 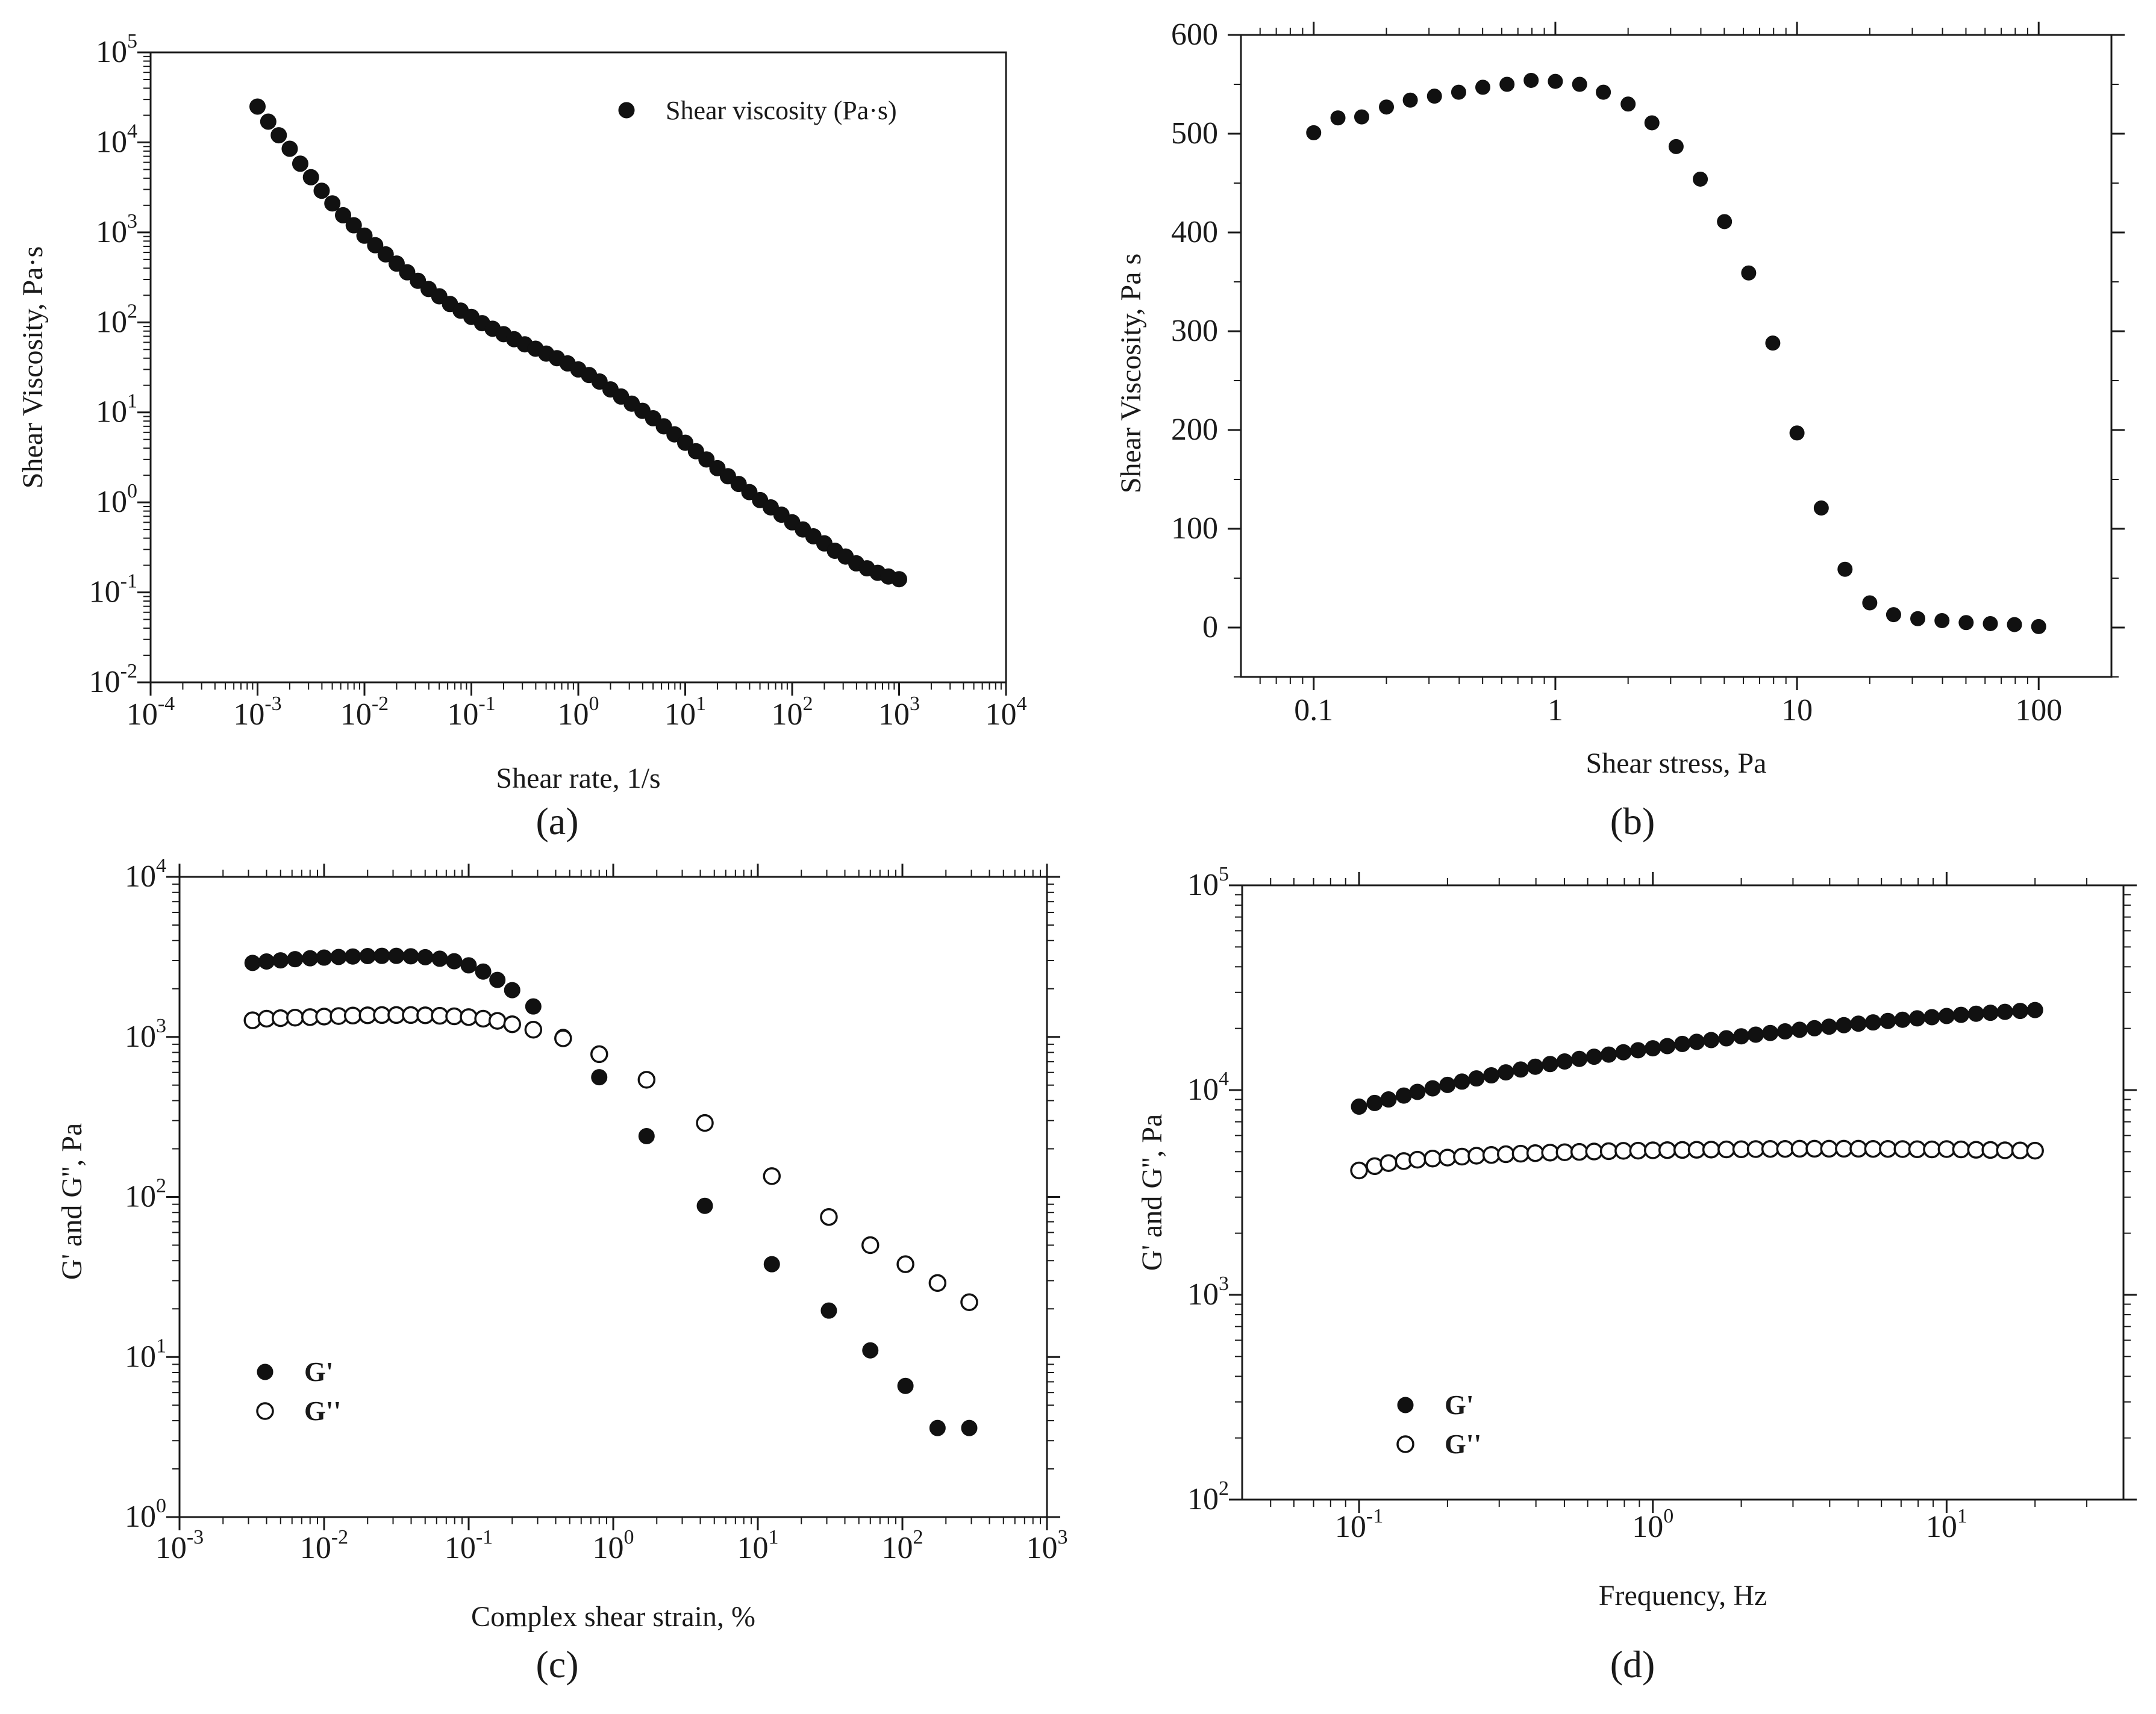 I want to click on y-tick-label: 600, so click(x=1194, y=34).